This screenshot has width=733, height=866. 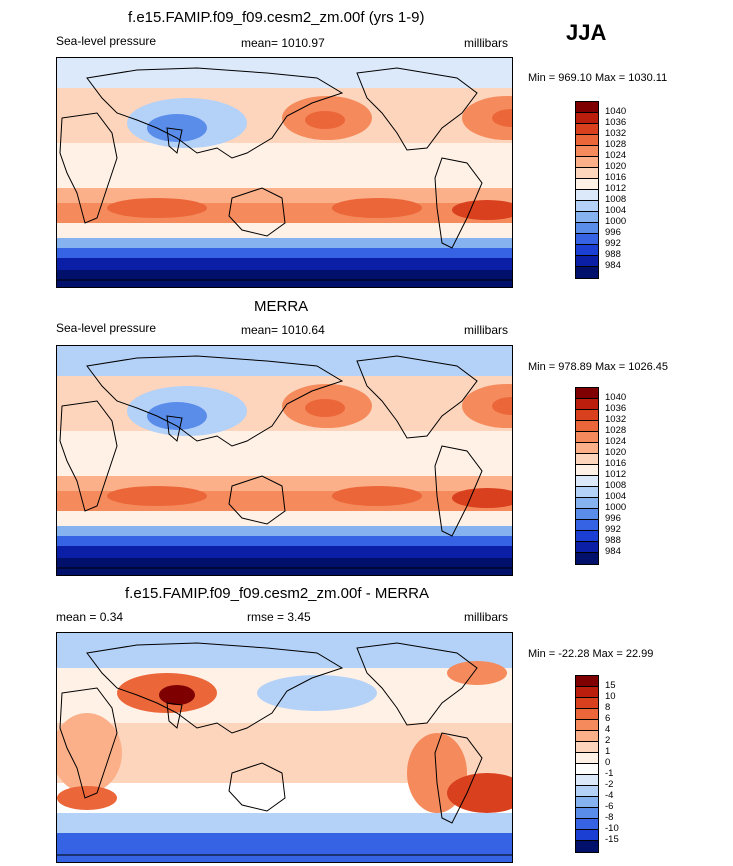 What do you see at coordinates (616, 430) in the screenshot?
I see `colorbar-tick-label: 1028` at bounding box center [616, 430].